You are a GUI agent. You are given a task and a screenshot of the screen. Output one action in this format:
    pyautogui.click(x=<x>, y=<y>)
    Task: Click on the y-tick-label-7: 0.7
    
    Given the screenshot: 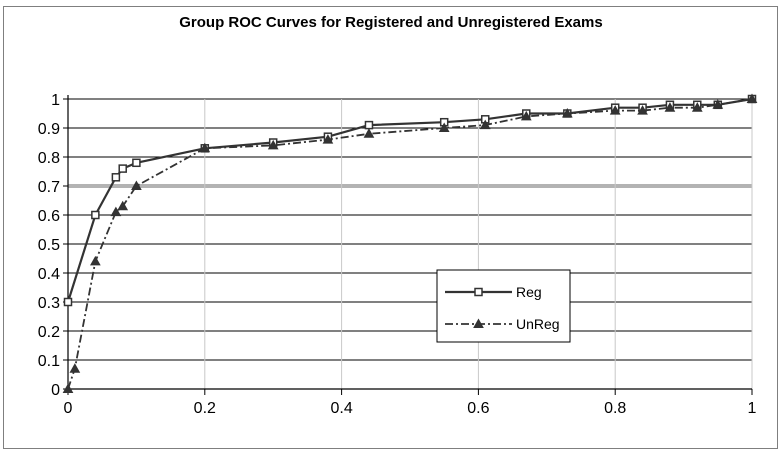 What is the action you would take?
    pyautogui.click(x=49, y=187)
    